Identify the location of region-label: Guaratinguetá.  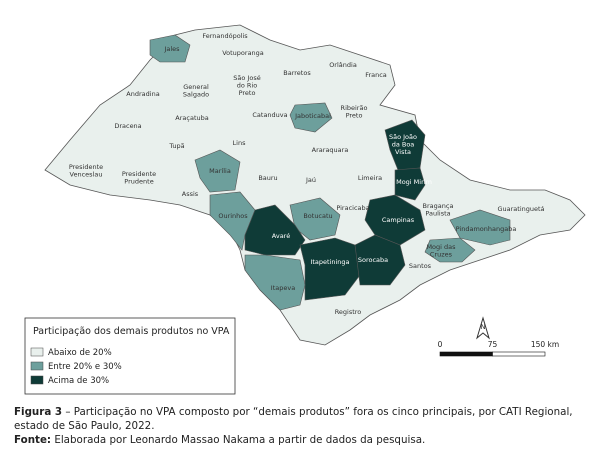
(520, 209).